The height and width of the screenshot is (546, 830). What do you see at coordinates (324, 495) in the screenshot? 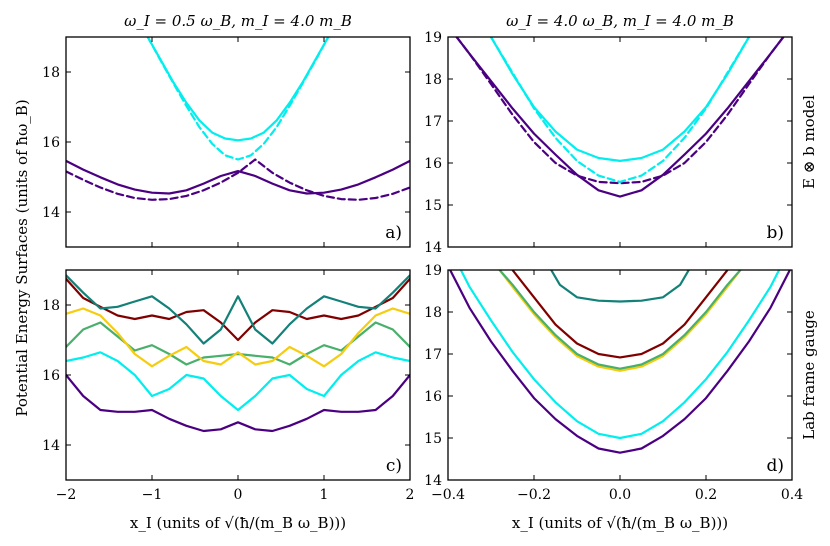
I see `x-tick-label: 1` at bounding box center [324, 495].